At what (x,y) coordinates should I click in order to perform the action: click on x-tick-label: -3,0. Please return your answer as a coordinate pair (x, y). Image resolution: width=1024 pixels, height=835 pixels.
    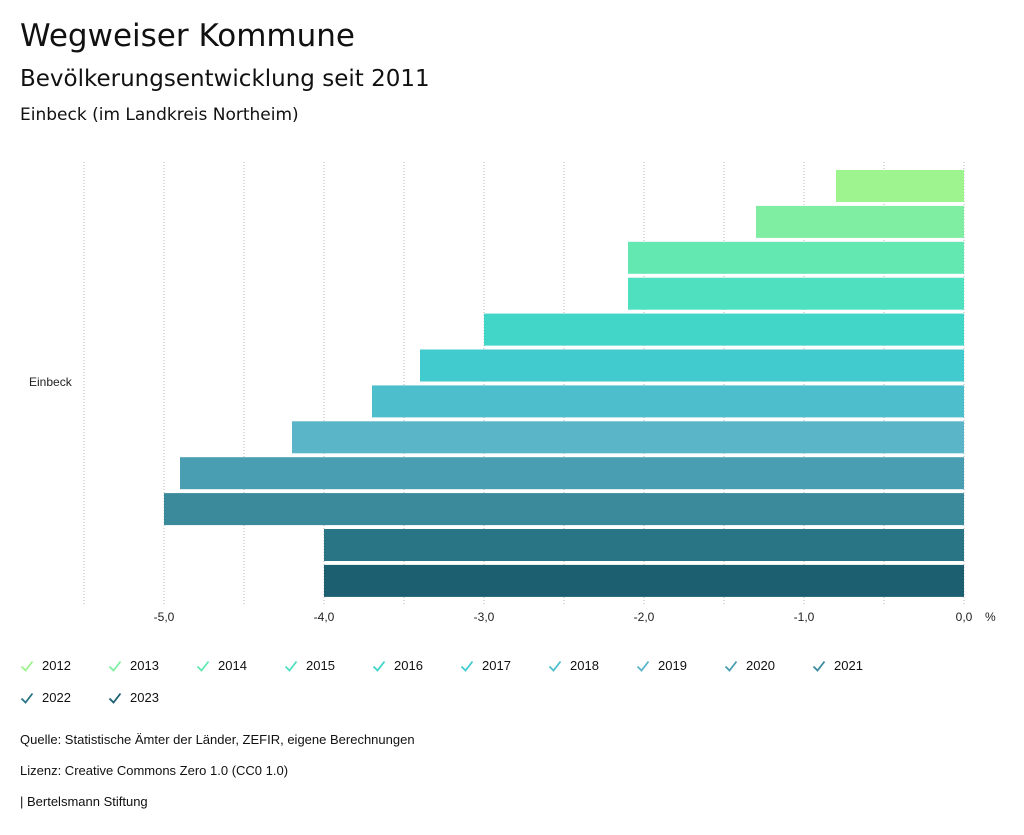
    Looking at the image, I should click on (484, 617).